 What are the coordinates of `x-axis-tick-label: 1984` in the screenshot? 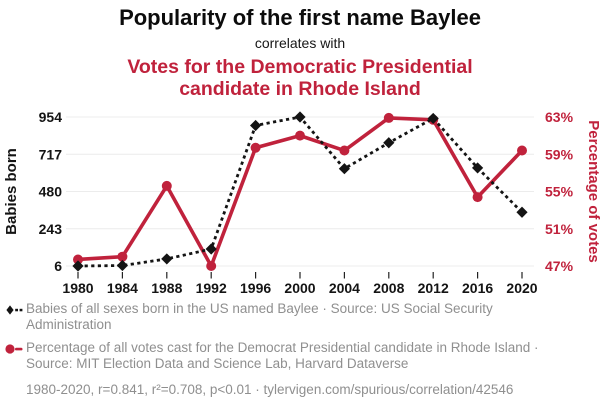 It's located at (122, 288).